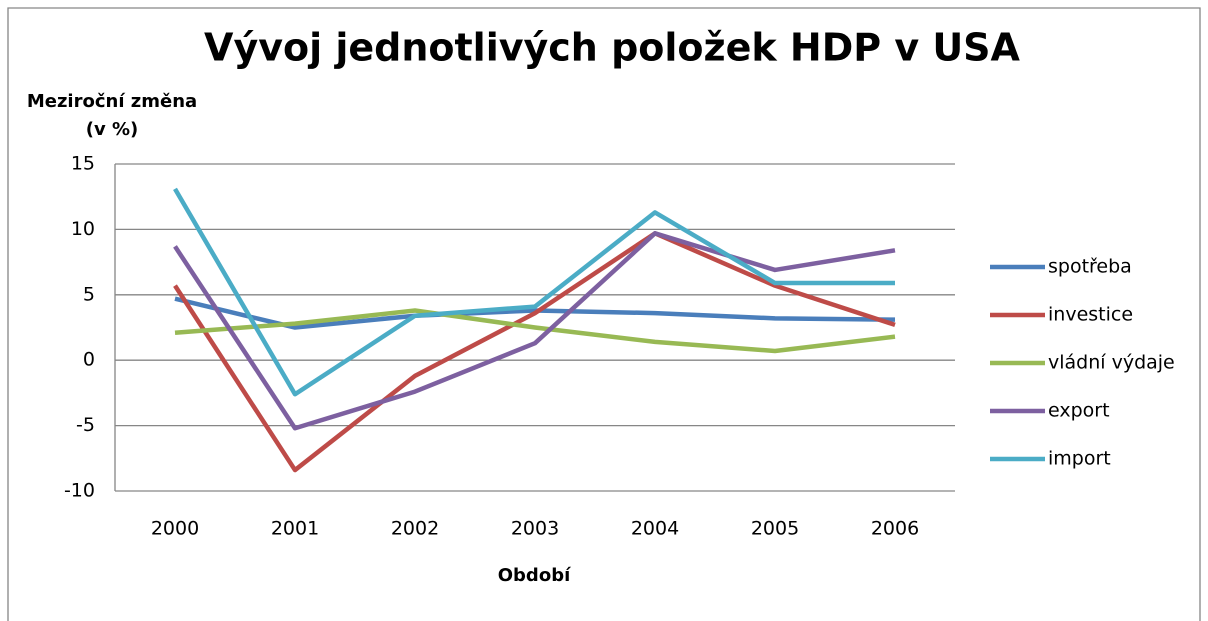 The height and width of the screenshot is (621, 1208). What do you see at coordinates (534, 575) in the screenshot?
I see `x-axis-label: Období` at bounding box center [534, 575].